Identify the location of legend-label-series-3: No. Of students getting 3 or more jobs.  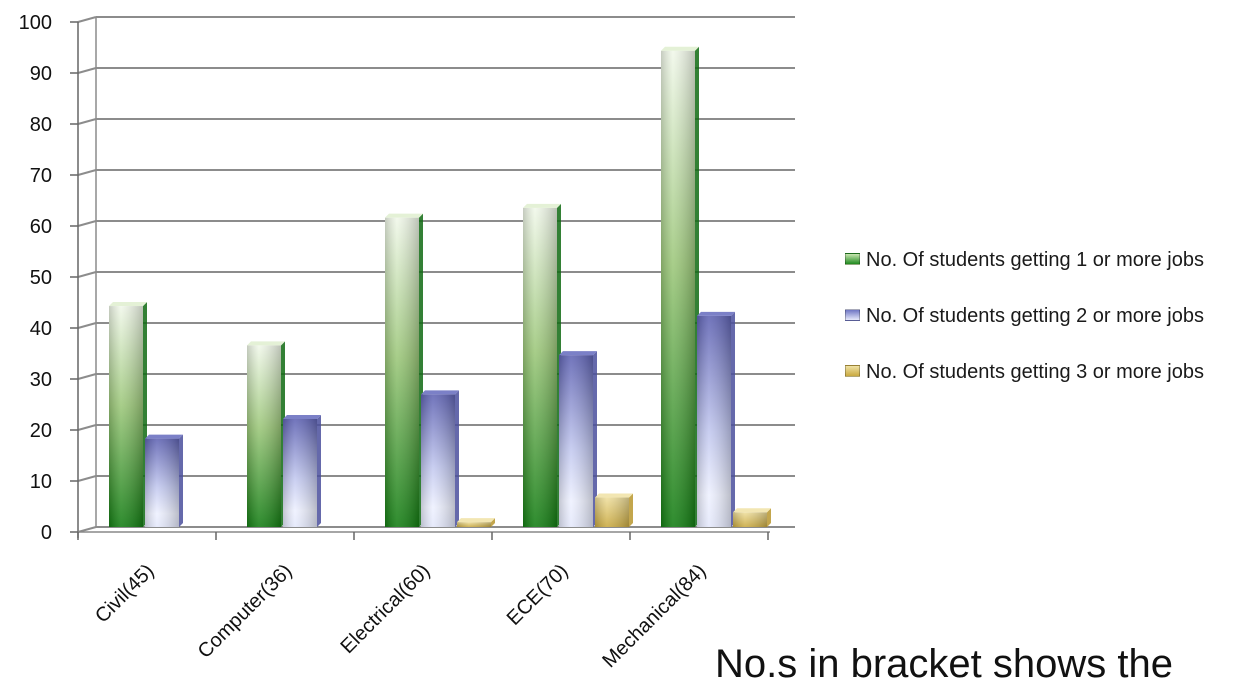
(1035, 372).